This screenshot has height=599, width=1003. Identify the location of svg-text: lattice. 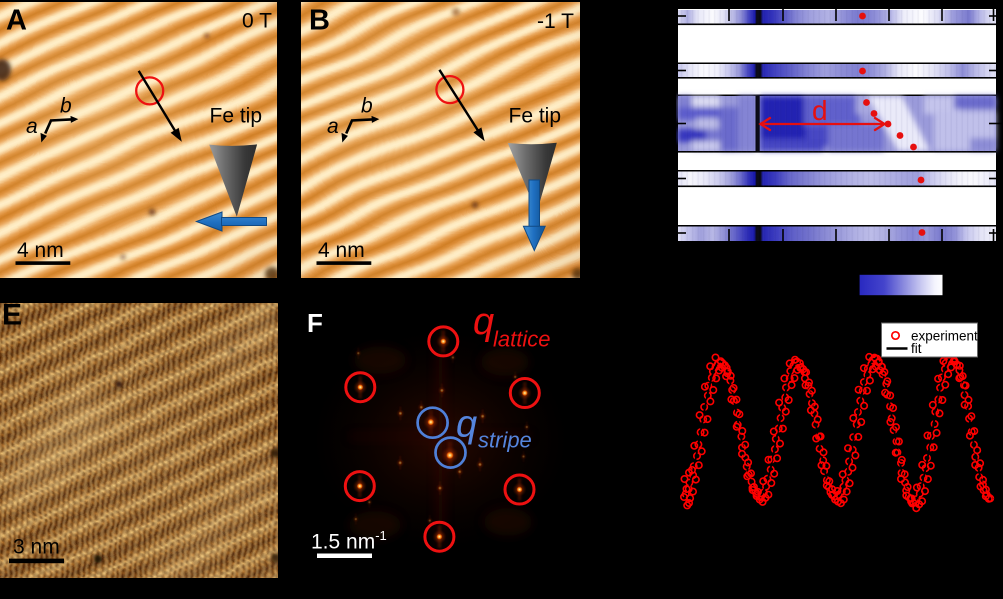
(521, 339).